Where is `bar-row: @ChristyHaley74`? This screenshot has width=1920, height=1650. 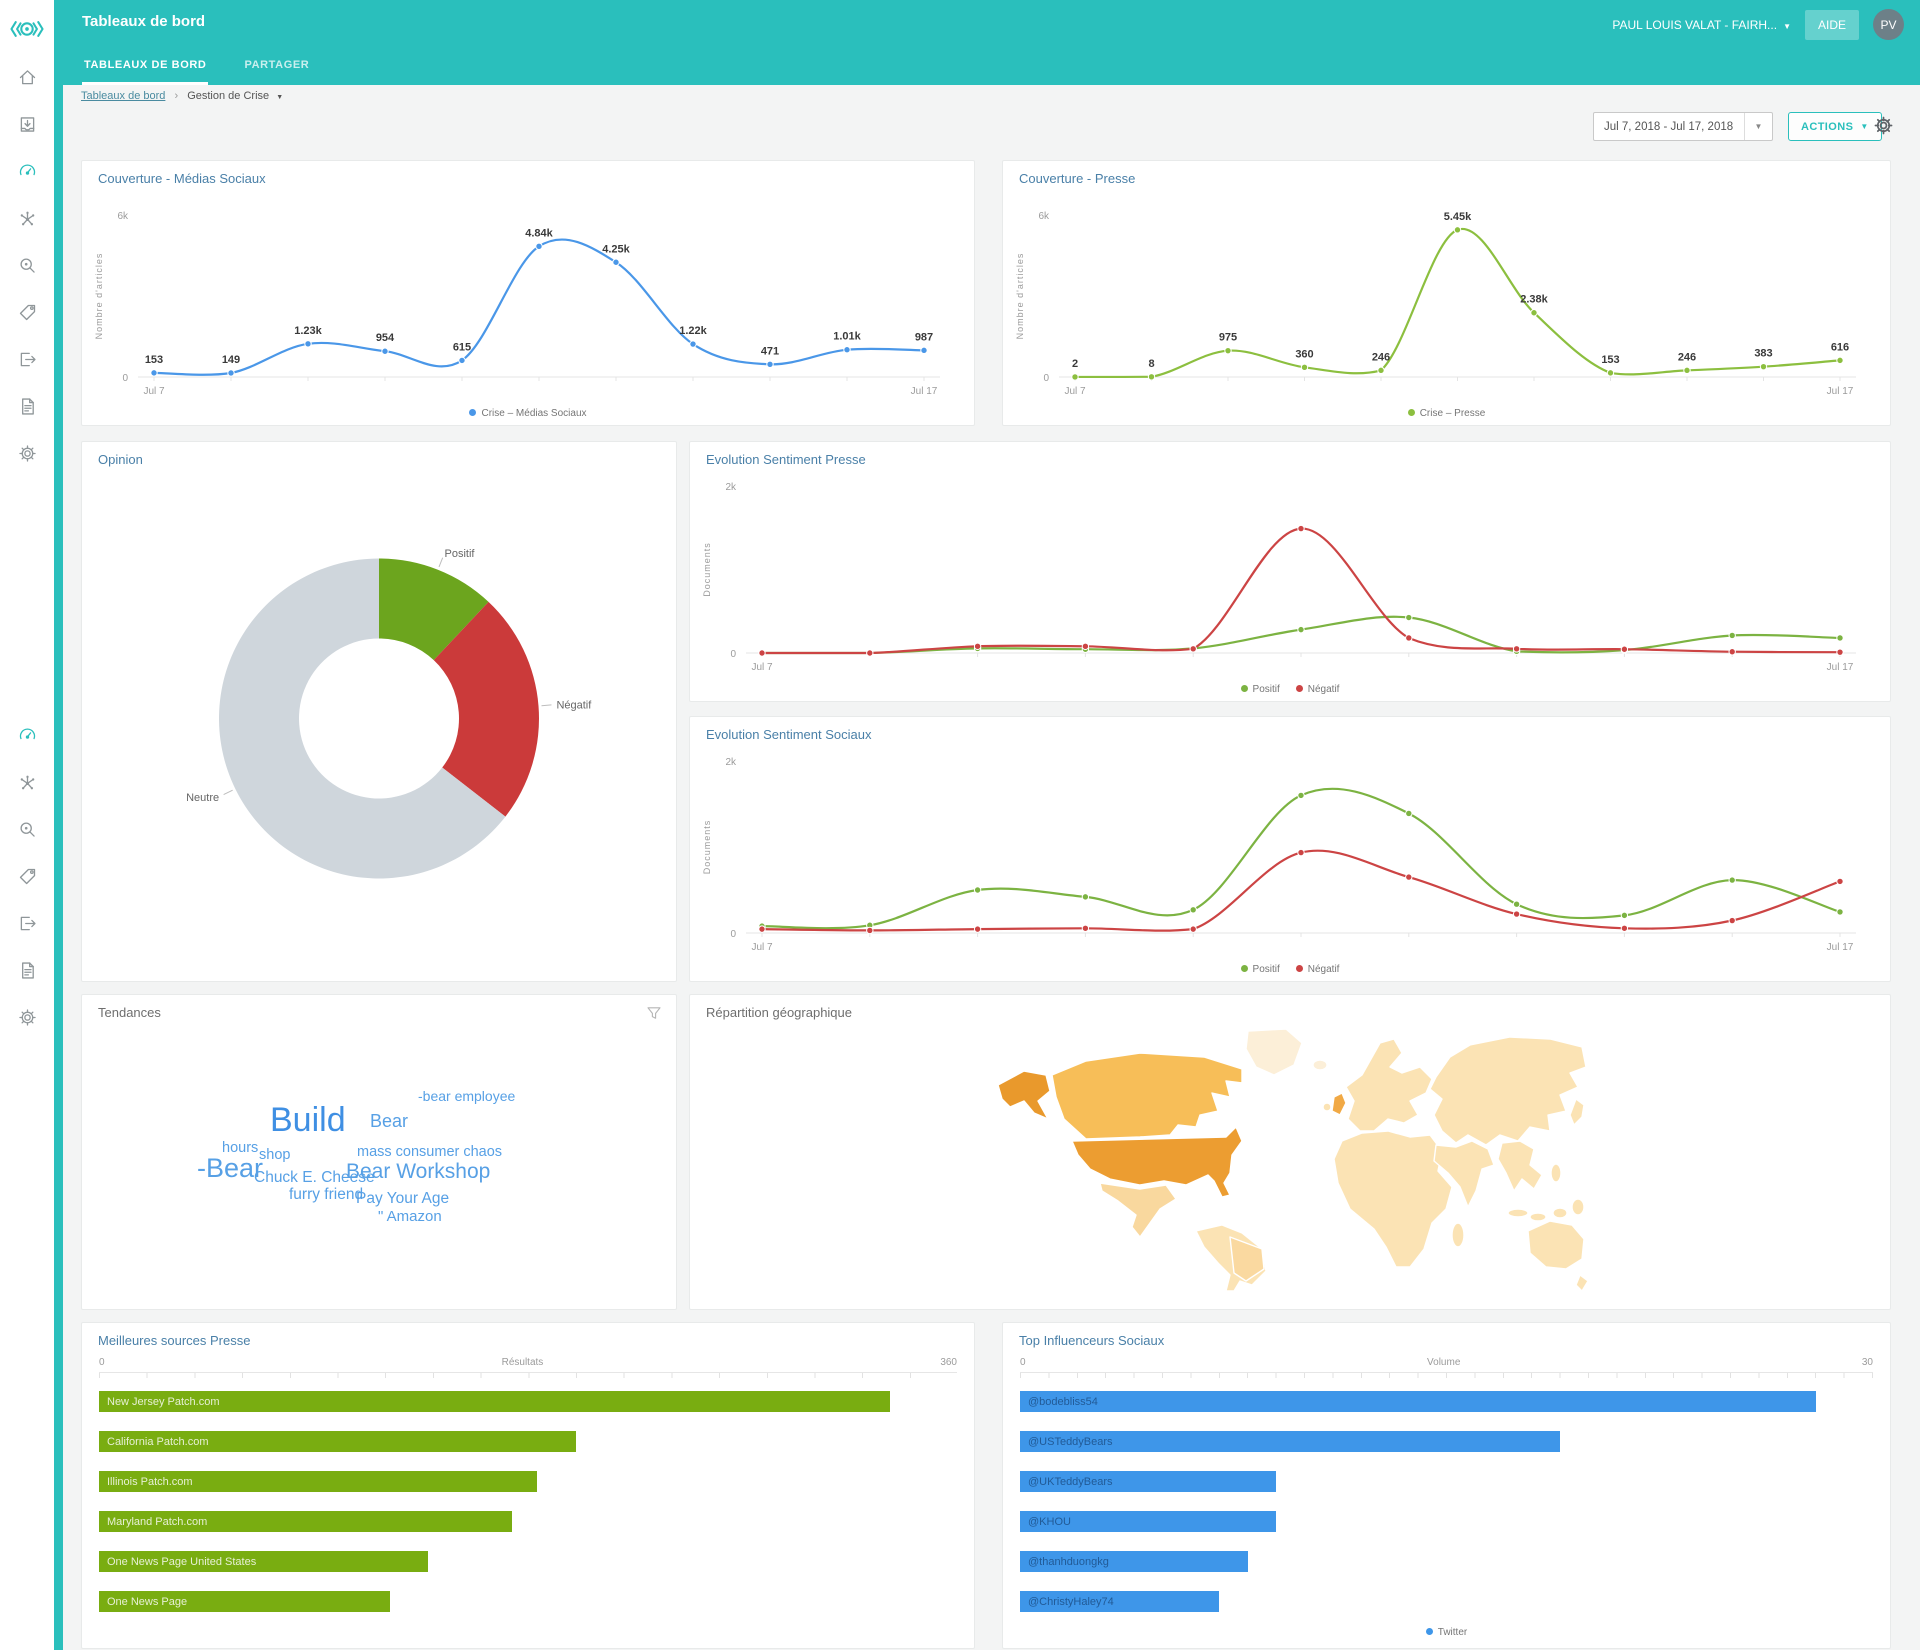
bar-row: @ChristyHaley74 is located at coordinates (1446, 1601).